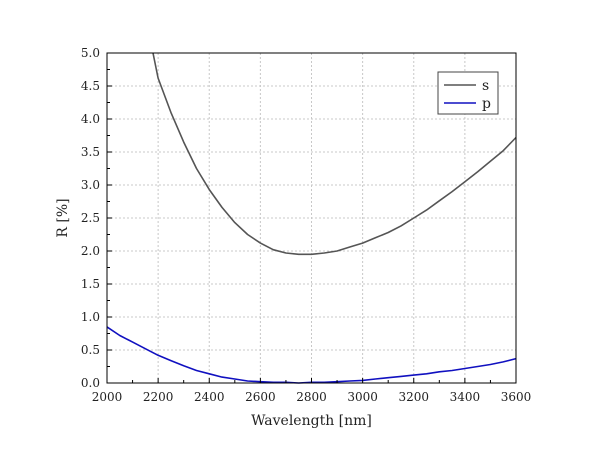  What do you see at coordinates (260, 397) in the screenshot?
I see `x-tick-label: 2600` at bounding box center [260, 397].